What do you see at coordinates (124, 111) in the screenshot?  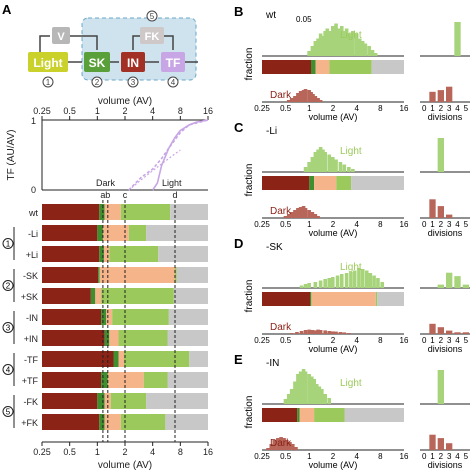 I see `tf-top-tick-label: 2` at bounding box center [124, 111].